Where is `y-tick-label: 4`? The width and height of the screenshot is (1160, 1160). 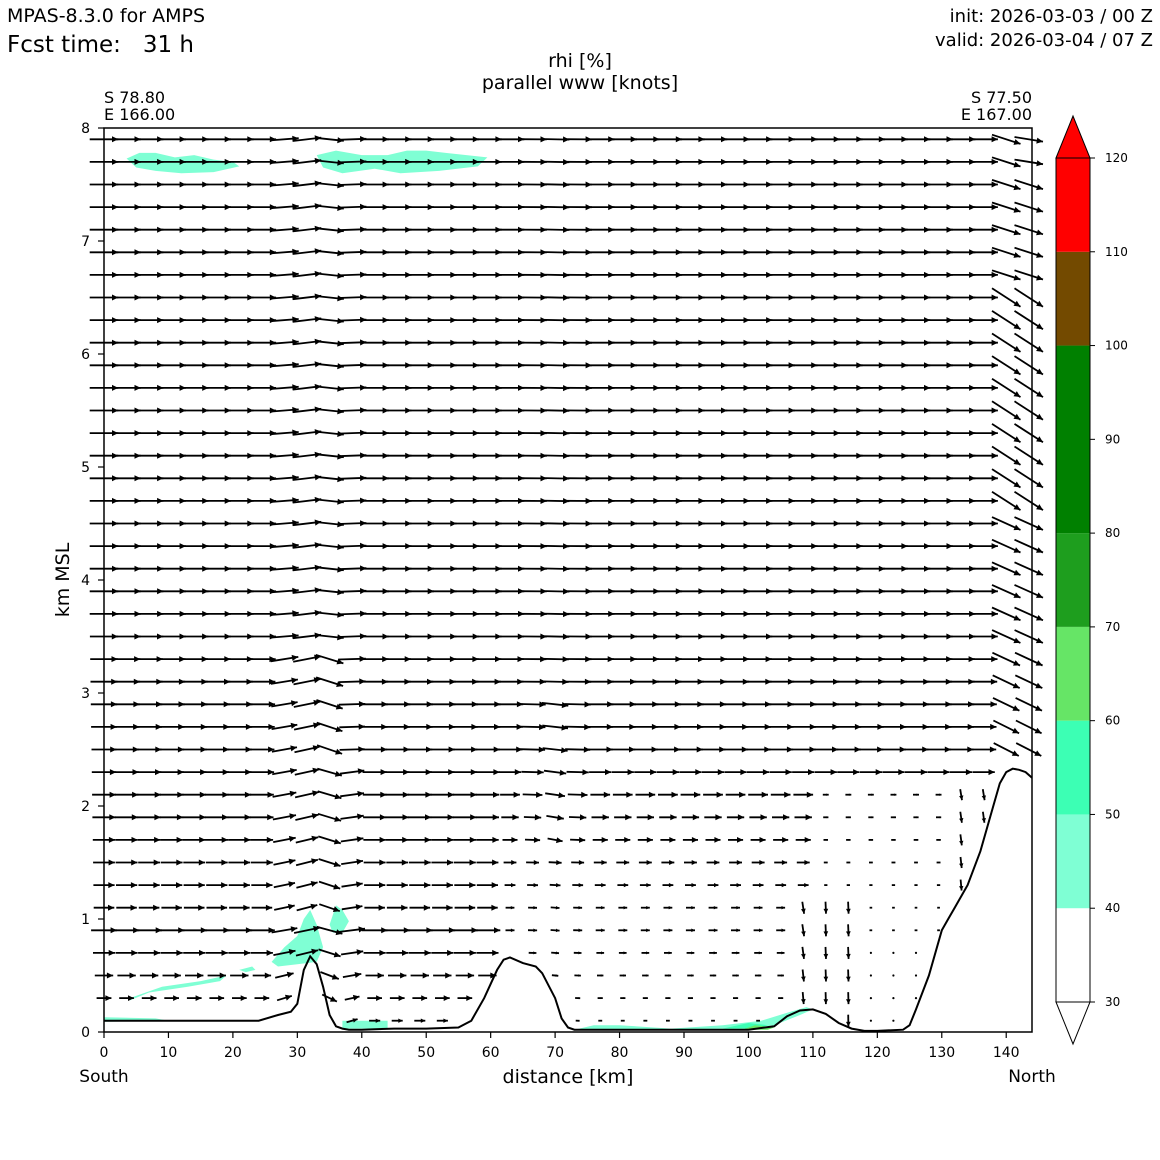 y-tick-label: 4 is located at coordinates (85, 581).